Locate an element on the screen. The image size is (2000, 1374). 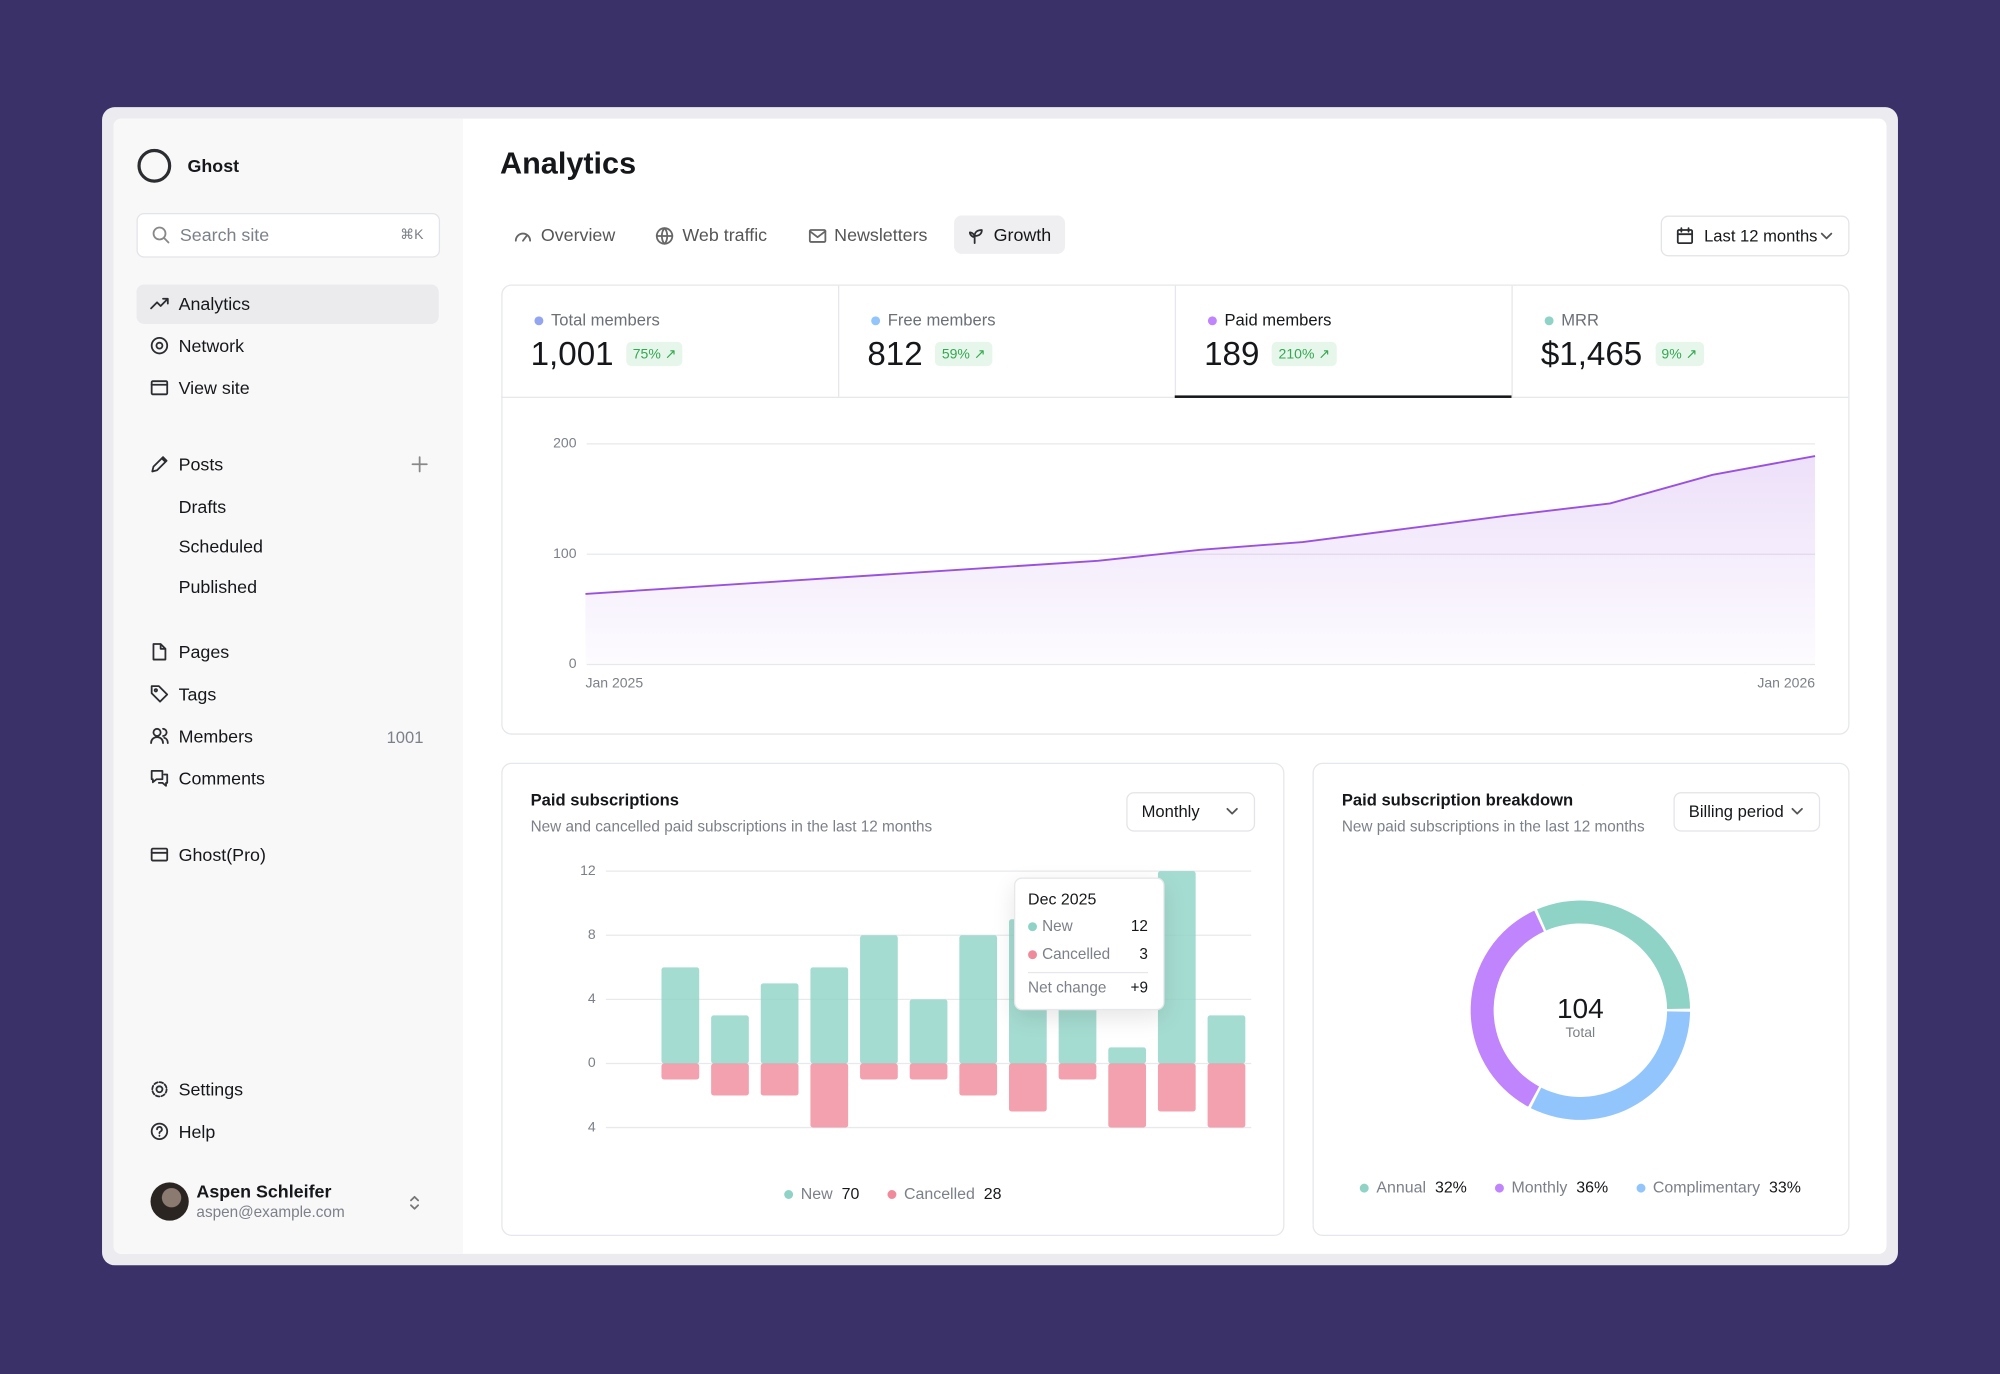
nav-item: Comments is located at coordinates (221, 778).